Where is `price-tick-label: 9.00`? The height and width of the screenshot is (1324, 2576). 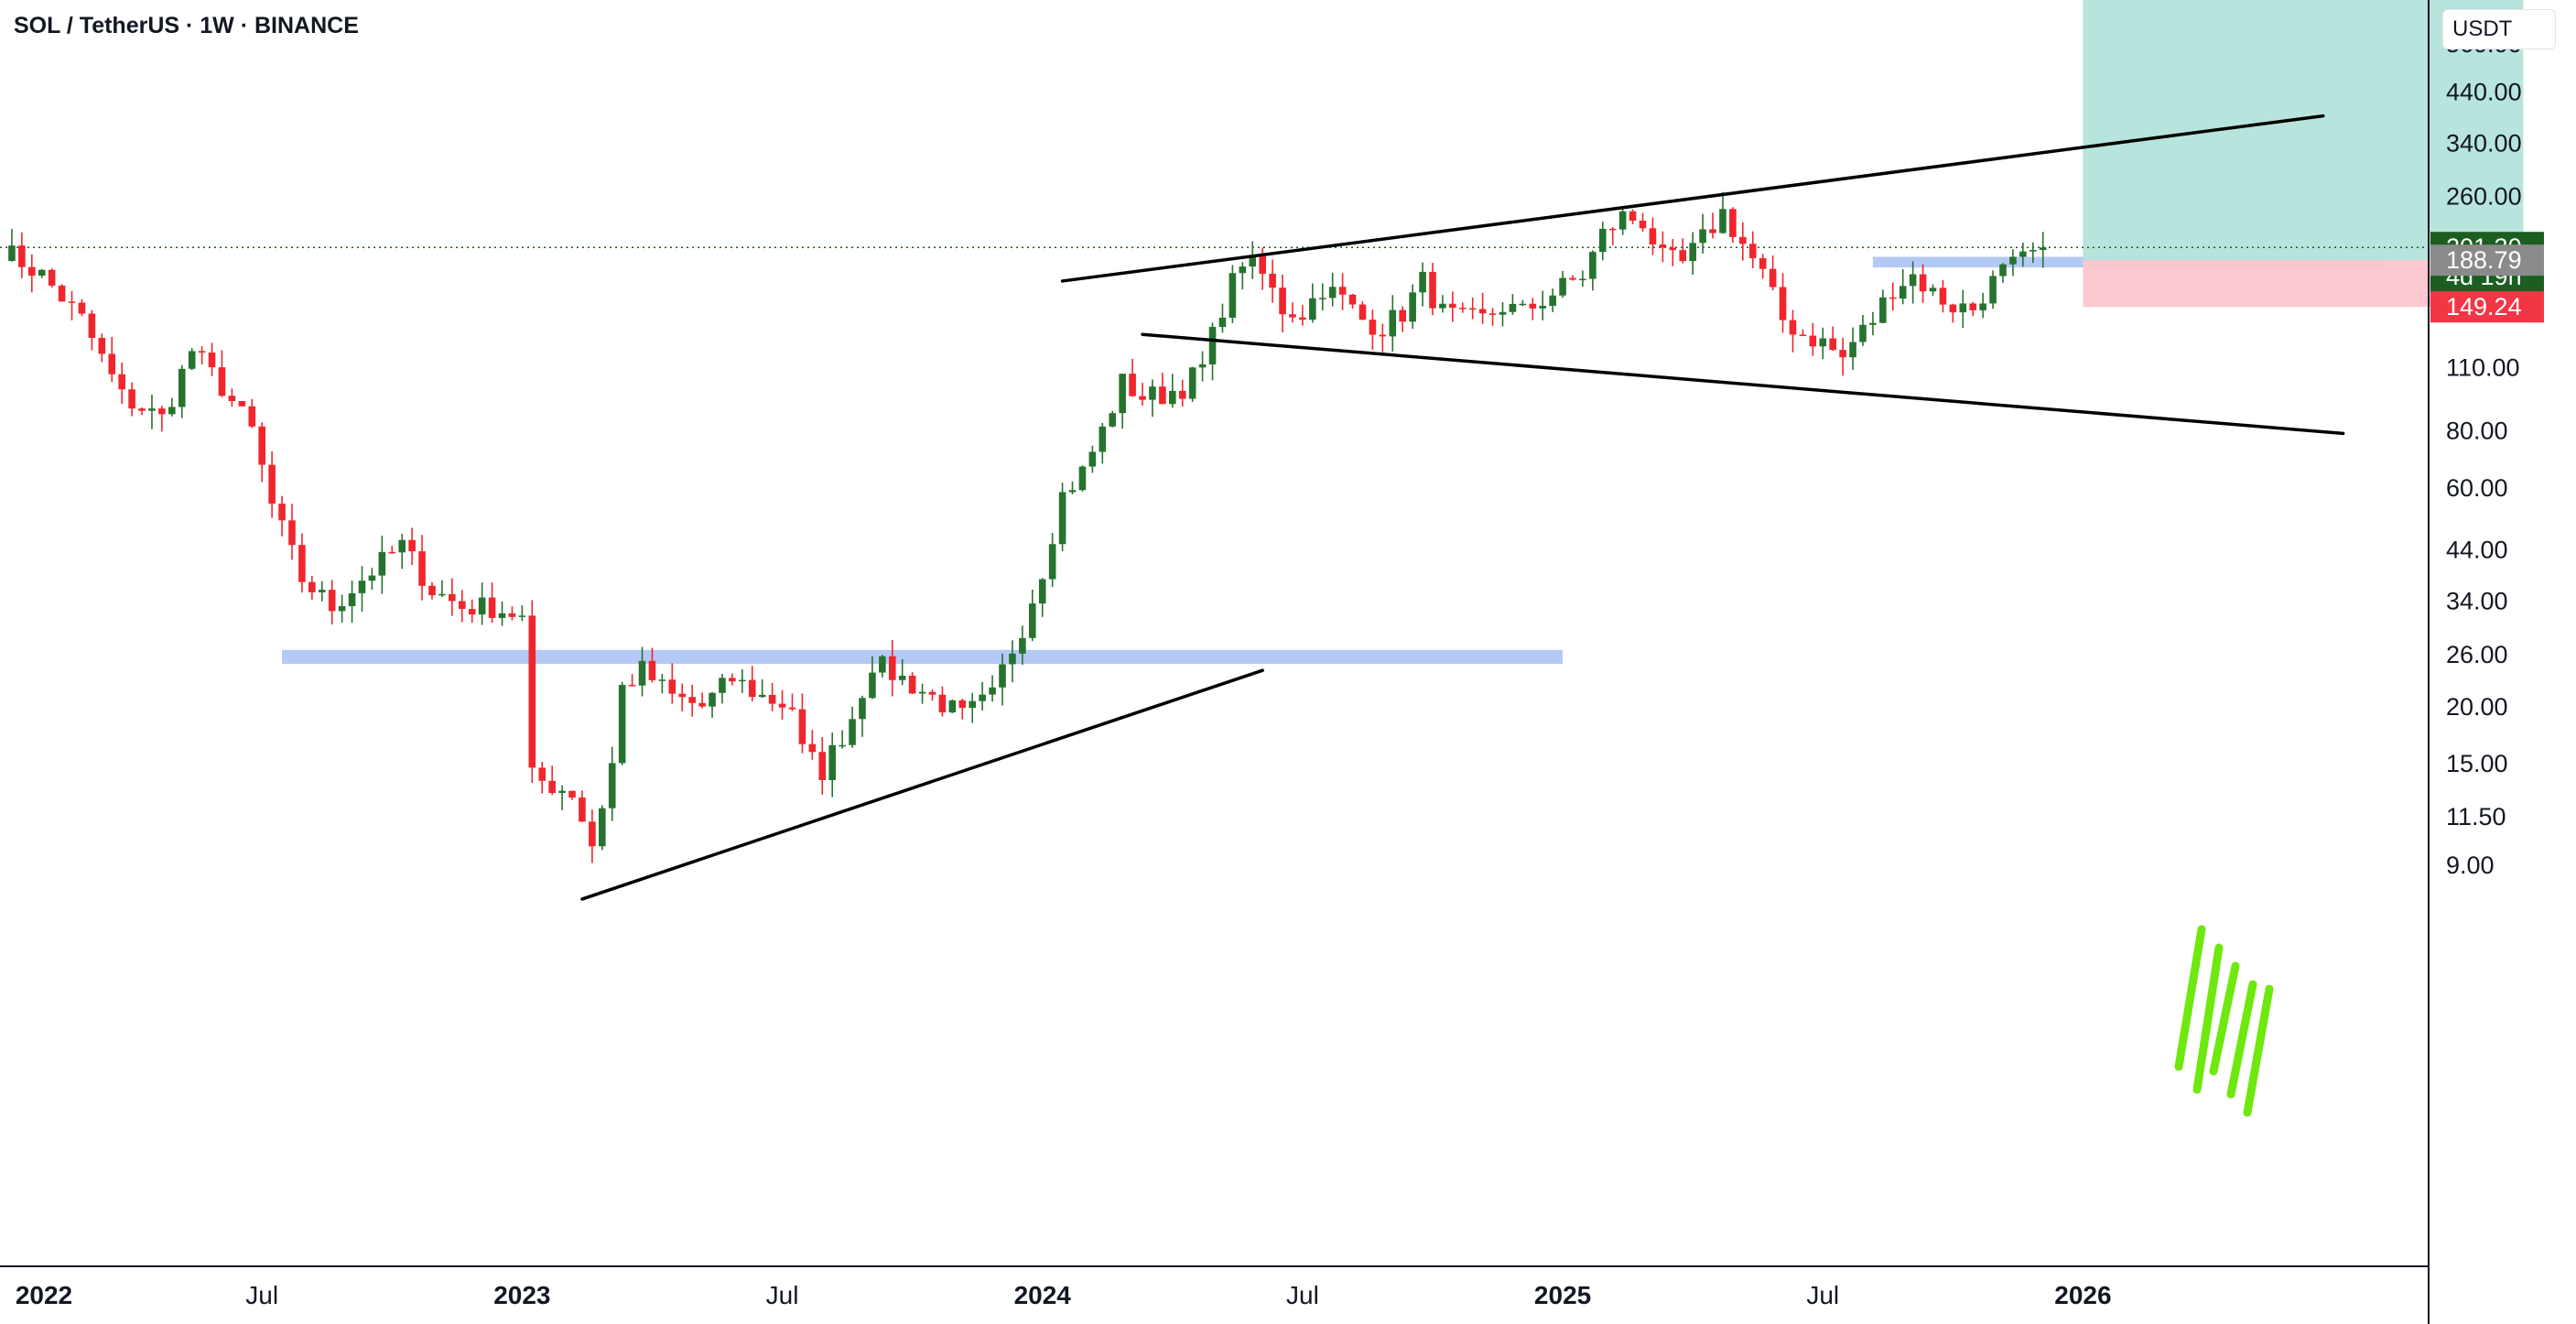 price-tick-label: 9.00 is located at coordinates (2471, 865).